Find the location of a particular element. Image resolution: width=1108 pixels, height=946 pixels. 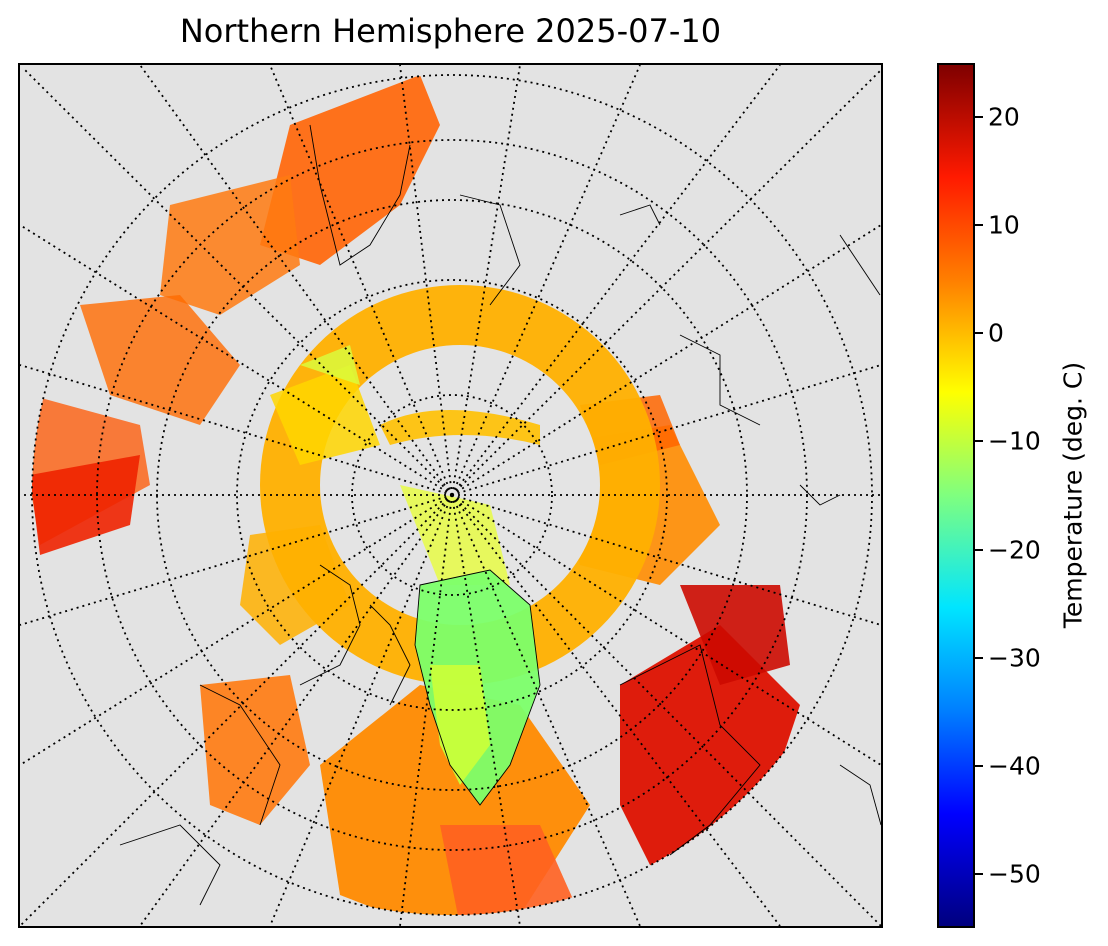

temperature-colorbar is located at coordinates (956, 495).